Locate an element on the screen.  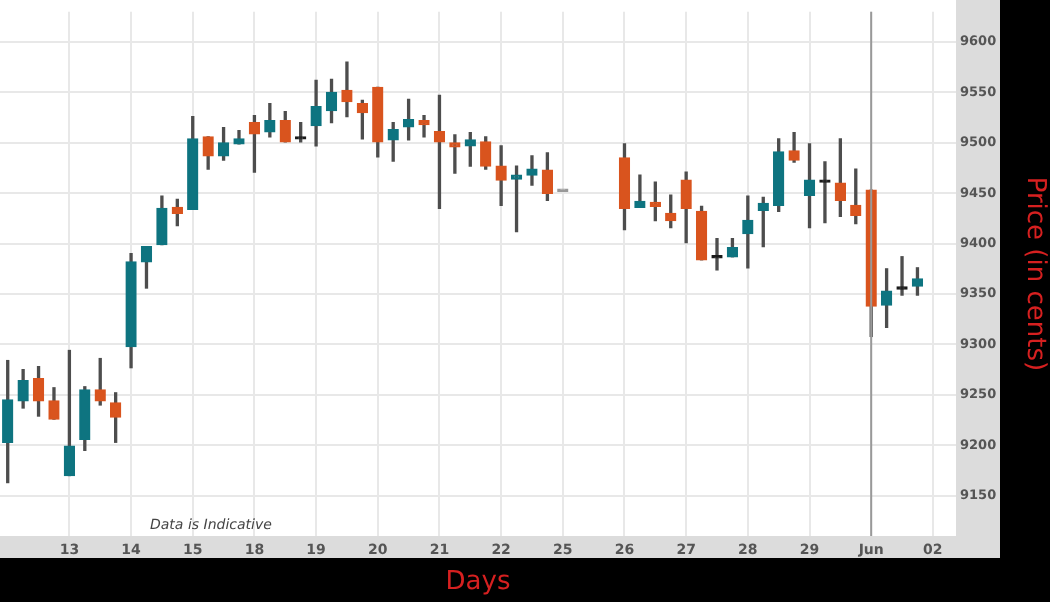
x-axis-title: Days is located at coordinates (478, 582).